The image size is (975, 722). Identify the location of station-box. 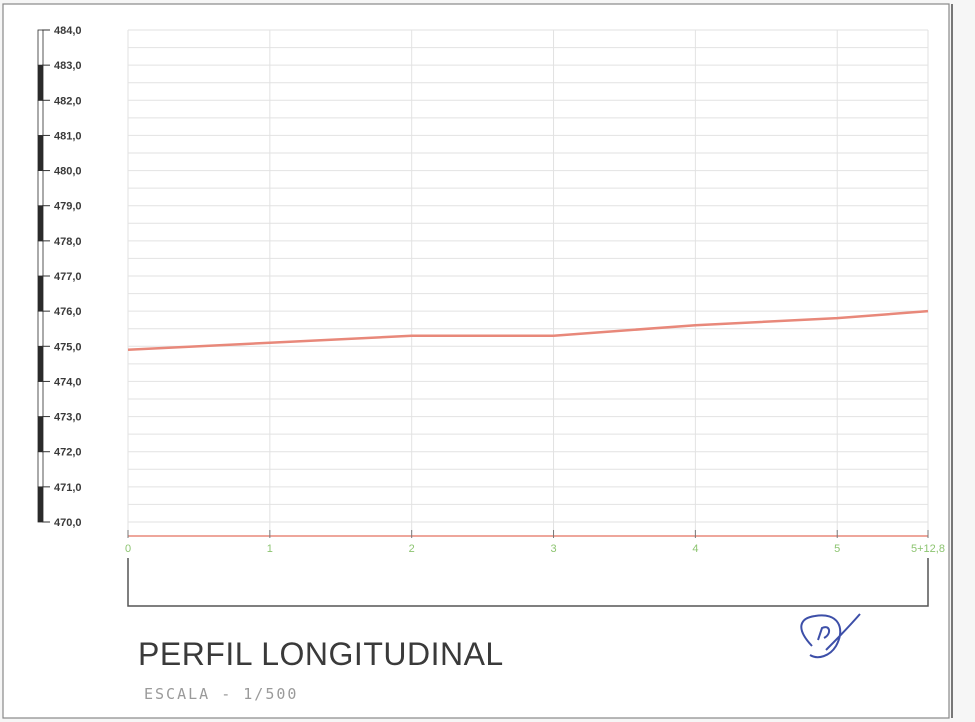
(528, 582).